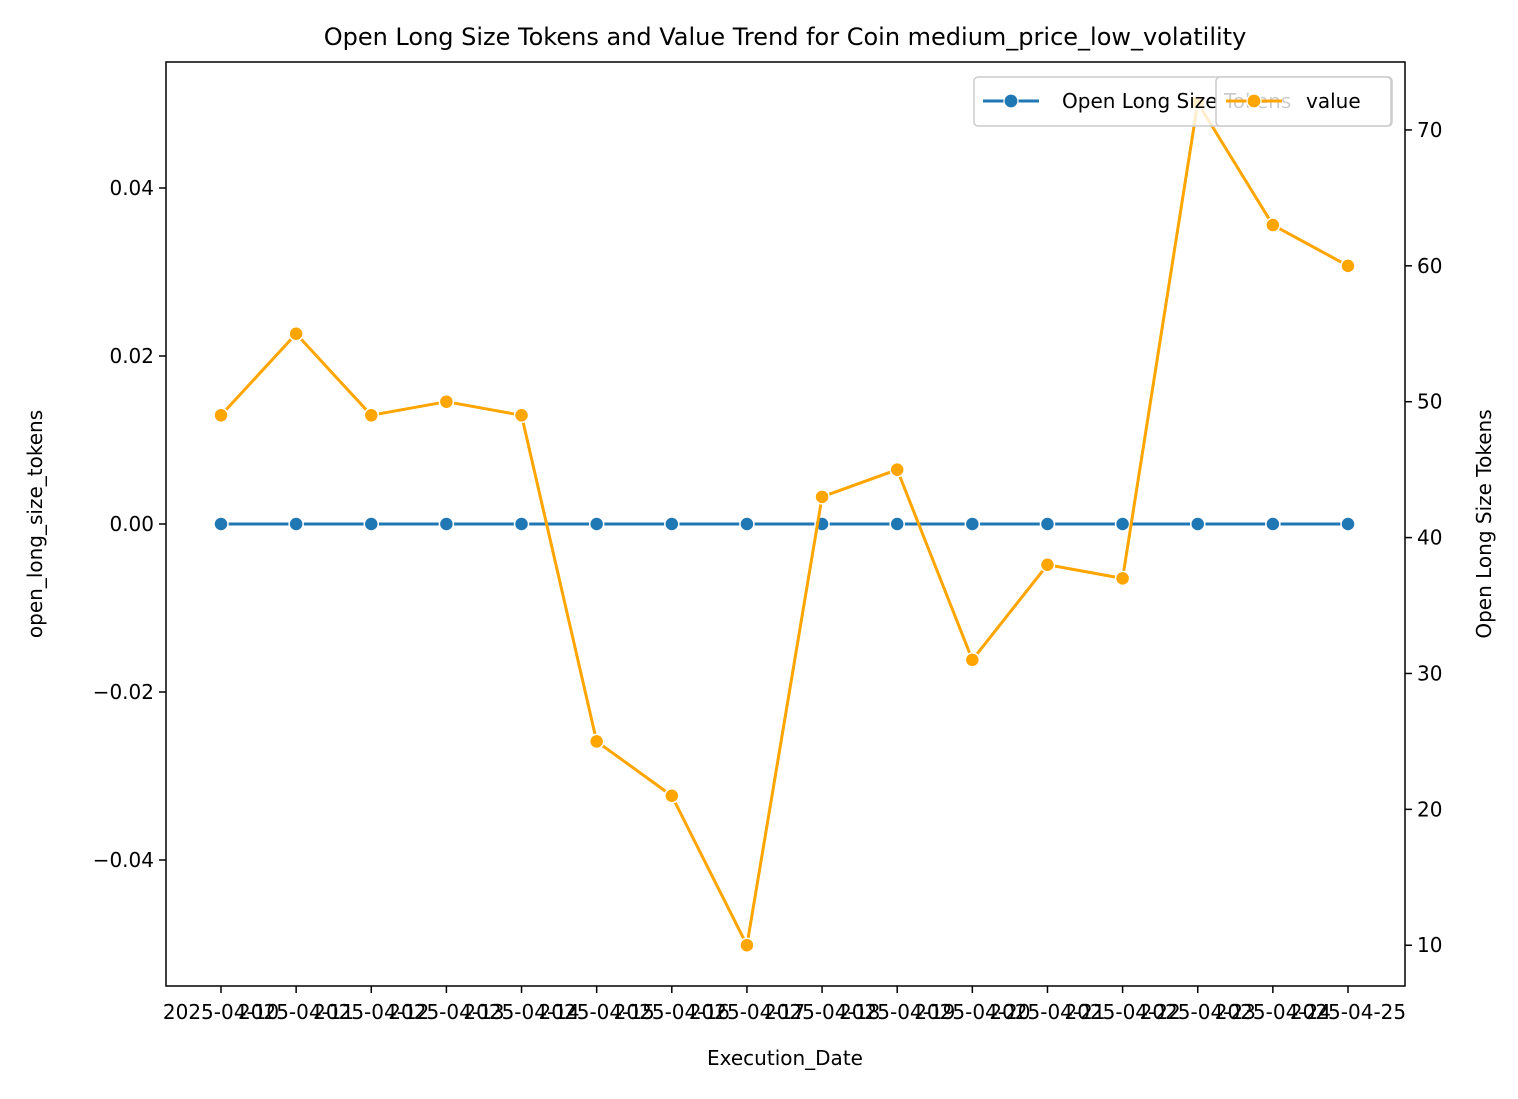 The height and width of the screenshot is (1099, 1518). Describe the element at coordinates (1429, 945) in the screenshot. I see `right-tick-label: 10` at that location.